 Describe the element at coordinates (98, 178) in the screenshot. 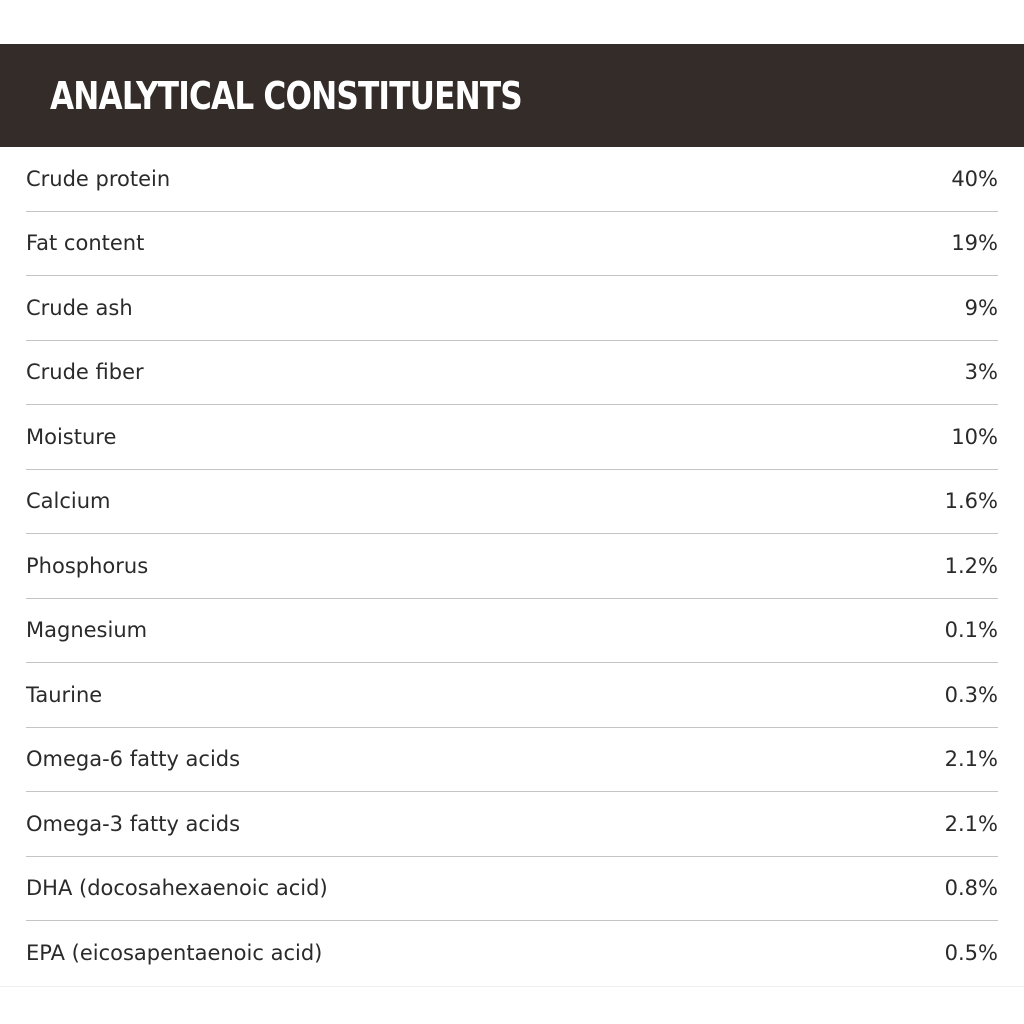

I see `constituent-label: Crude protein` at that location.